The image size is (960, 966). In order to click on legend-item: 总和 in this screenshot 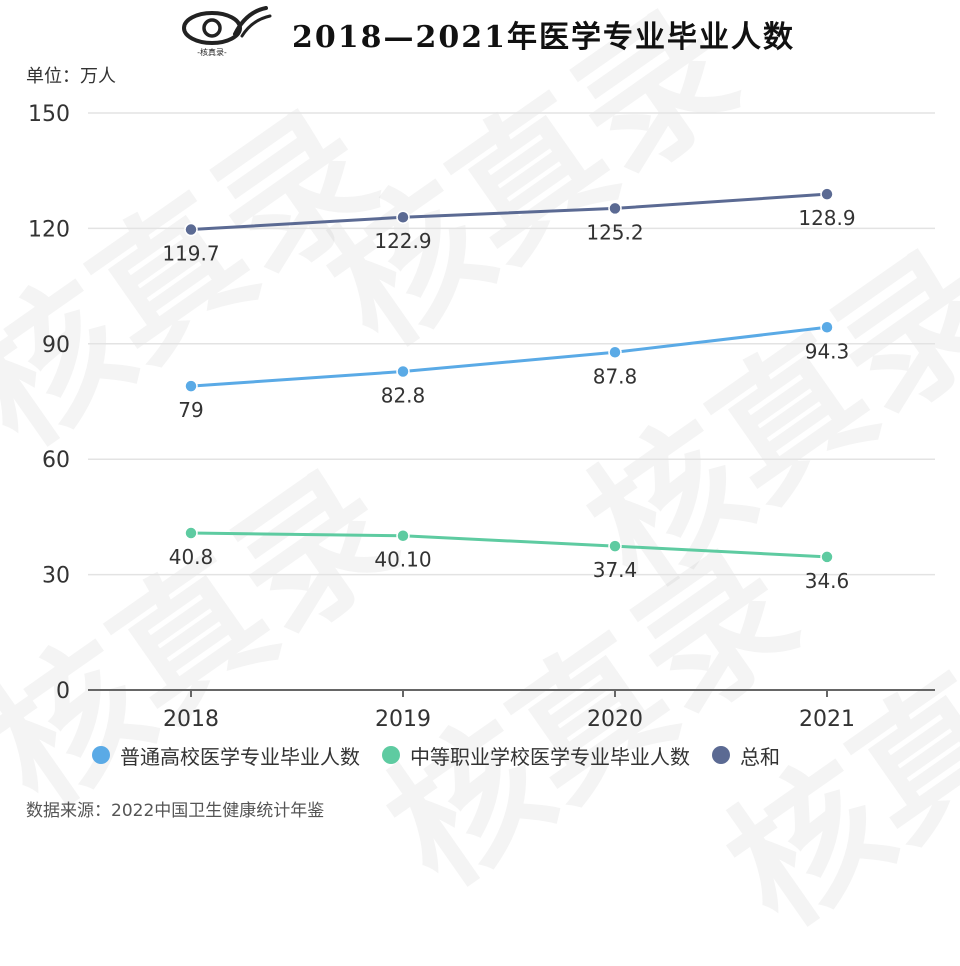, I will do `click(746, 755)`.